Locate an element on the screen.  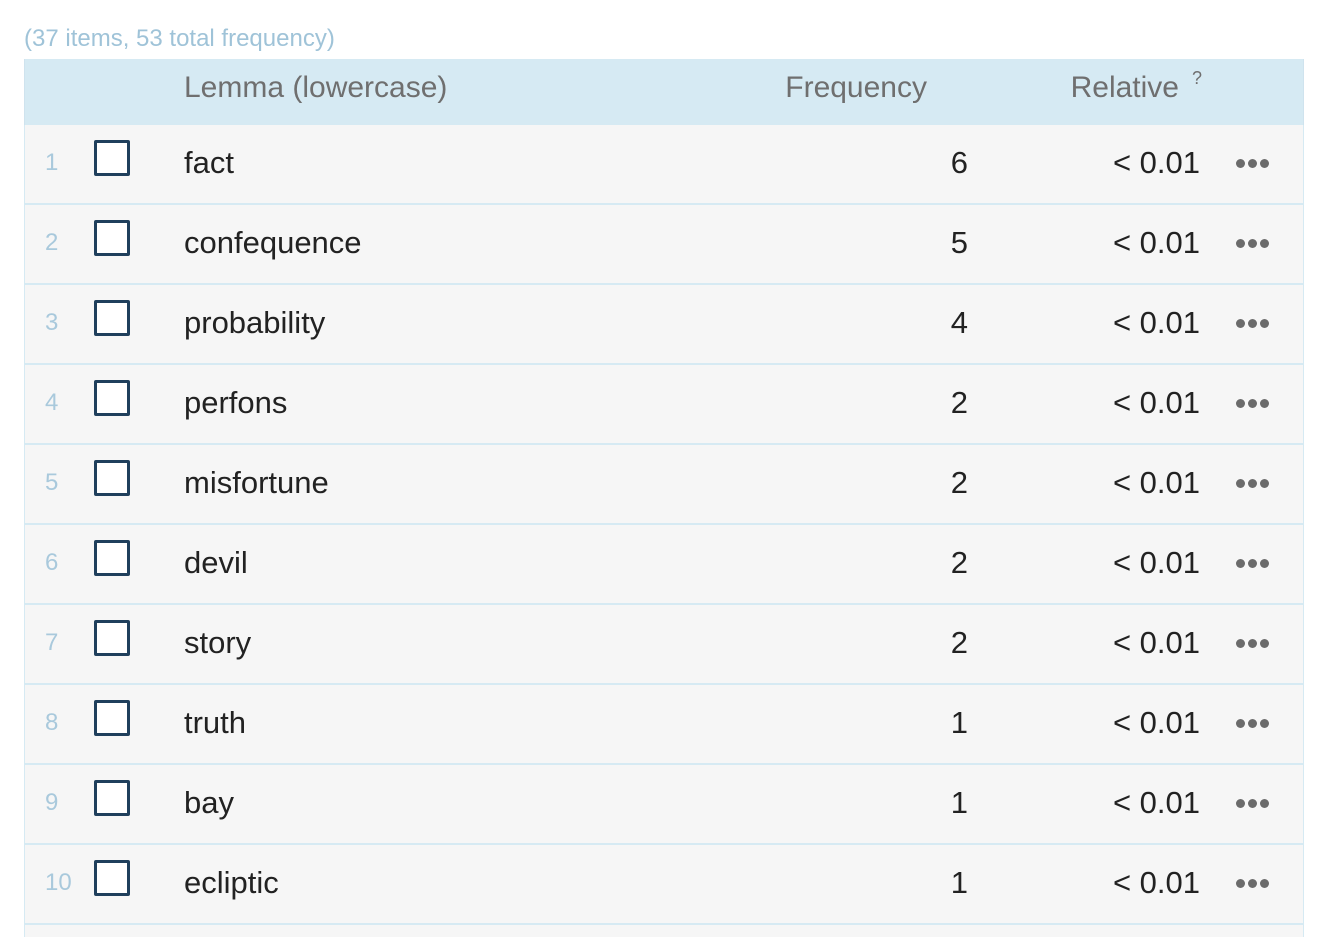
row-lemma: misfortune is located at coordinates (256, 482).